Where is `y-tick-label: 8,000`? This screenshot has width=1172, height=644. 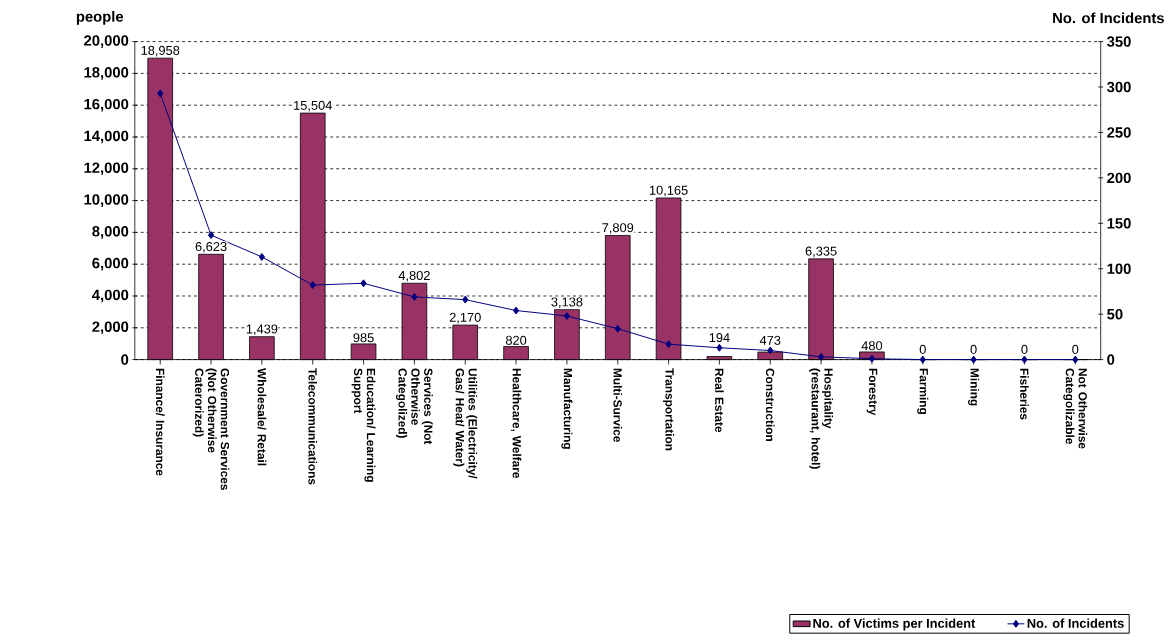
y-tick-label: 8,000 is located at coordinates (110, 232).